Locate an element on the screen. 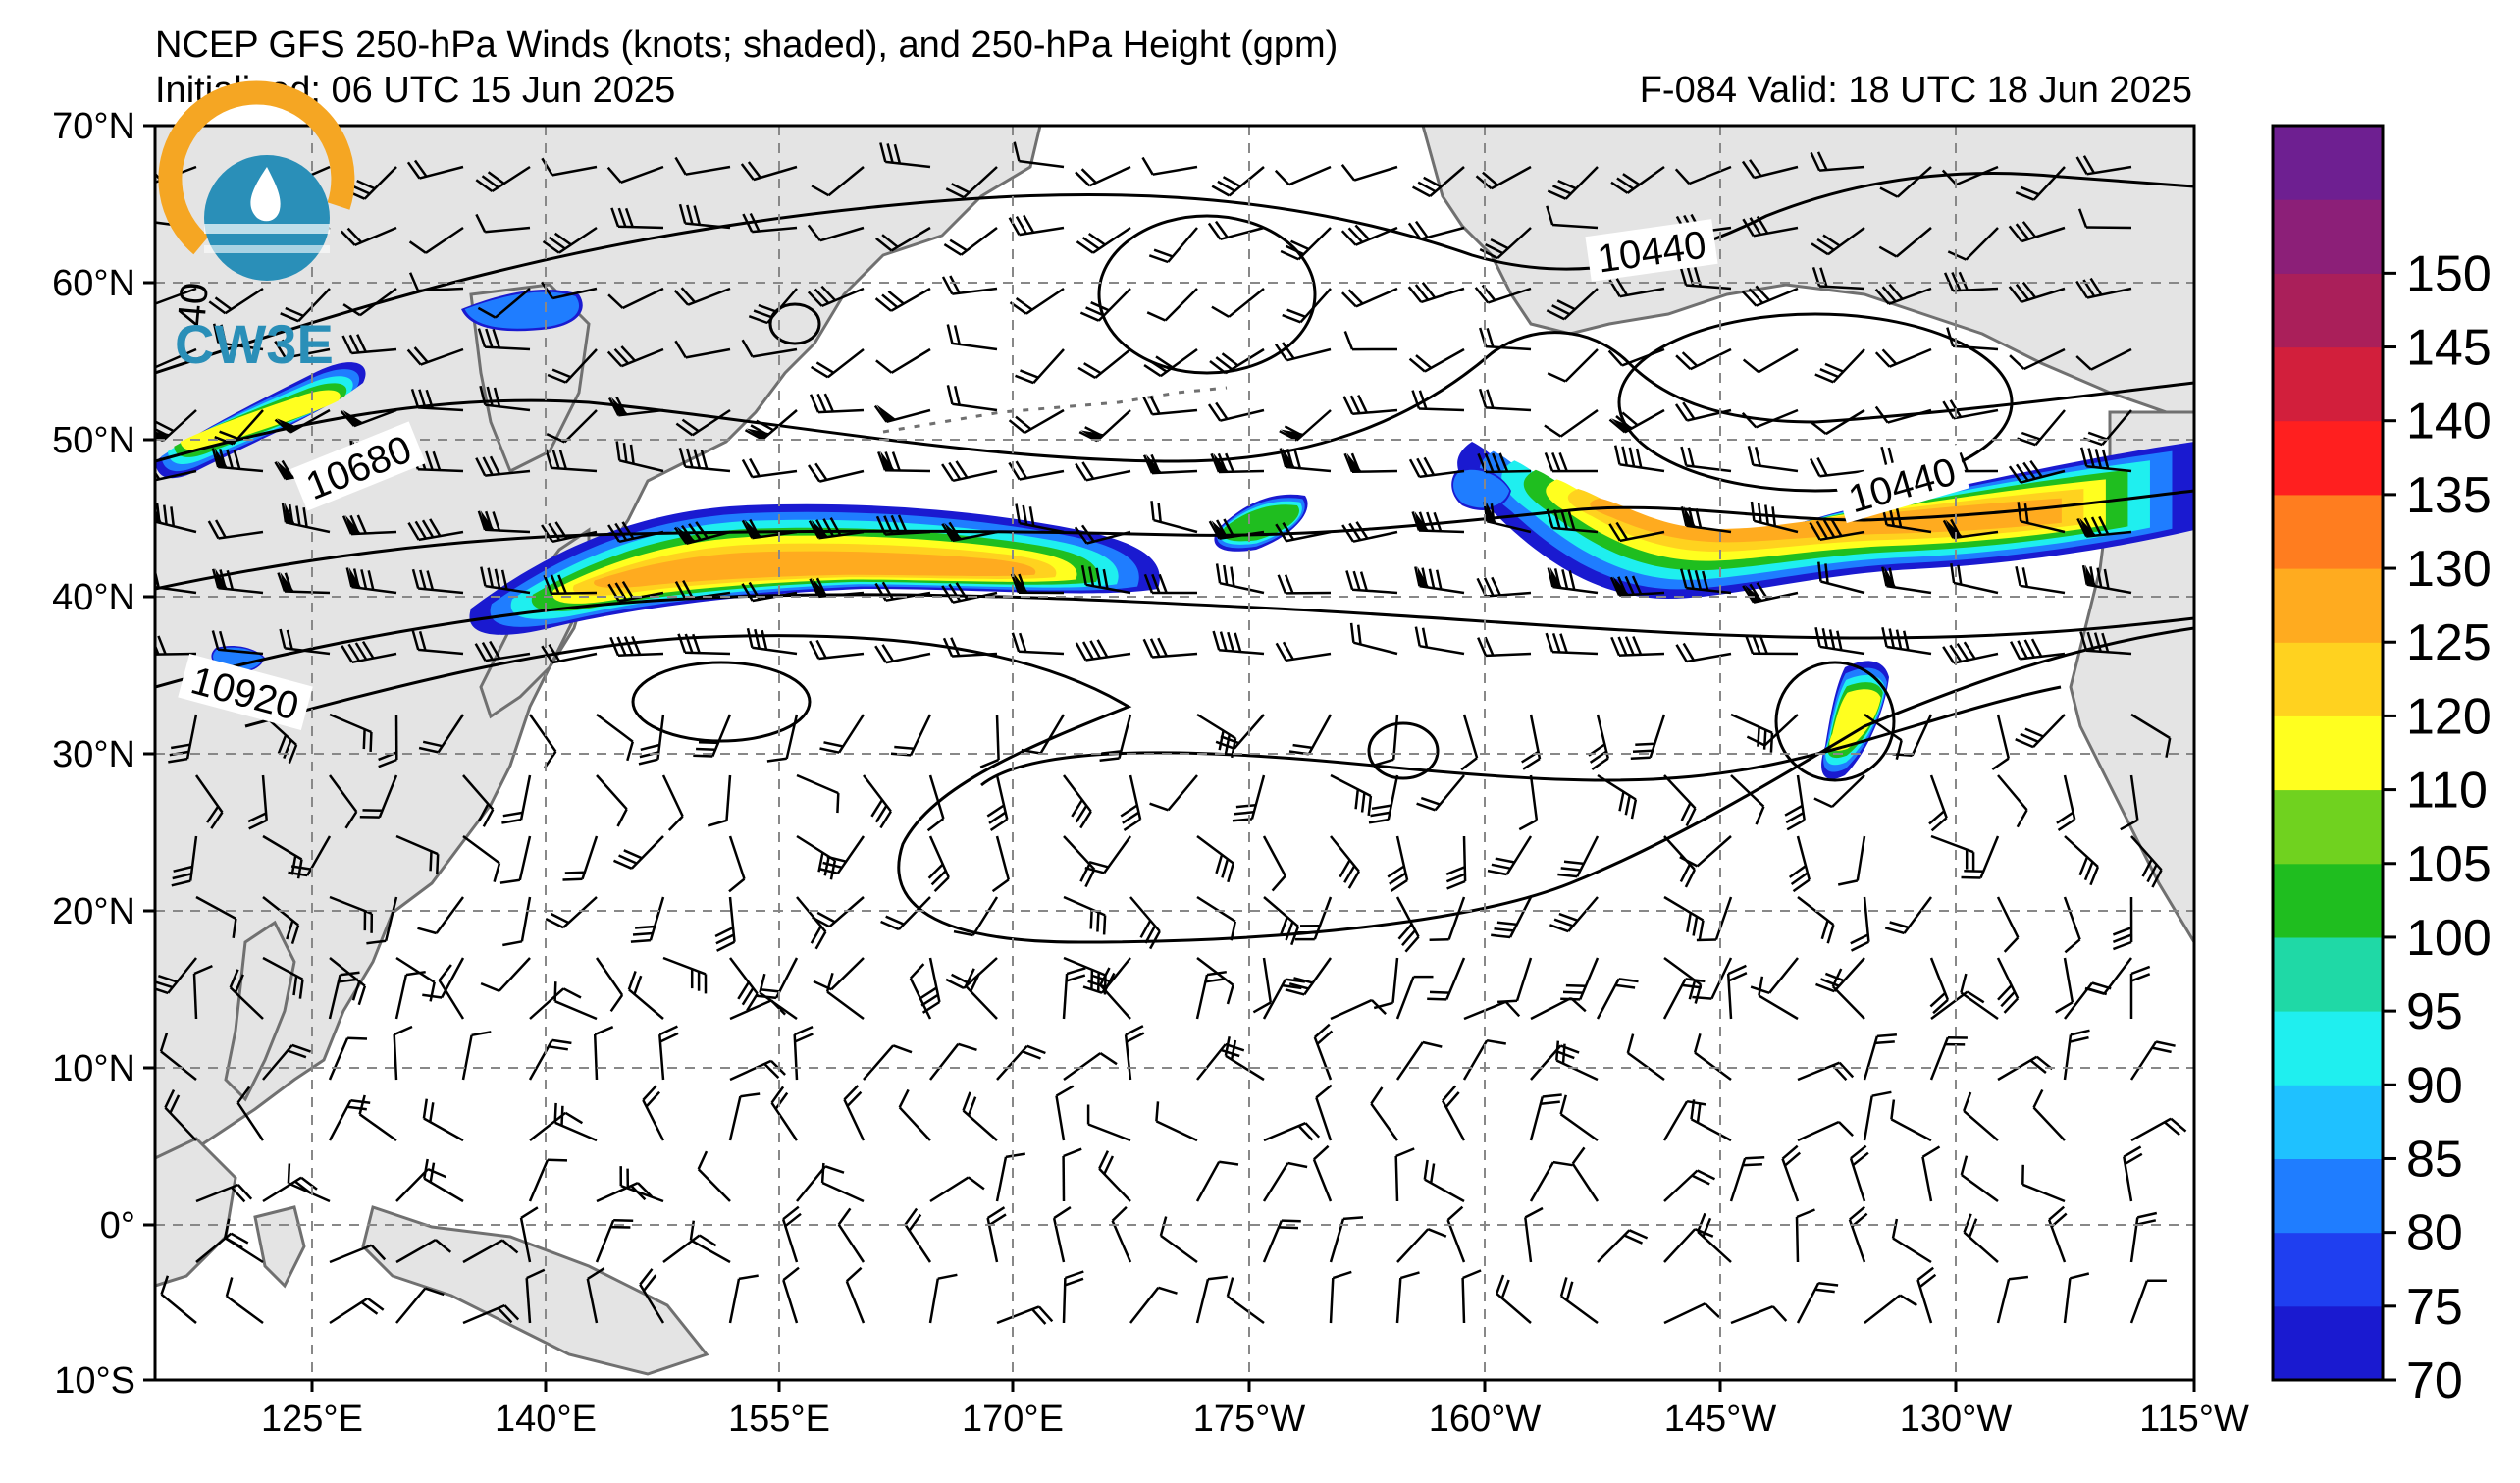 The height and width of the screenshot is (1483, 2520). colorbar-tick-label: 95 is located at coordinates (2434, 1012).